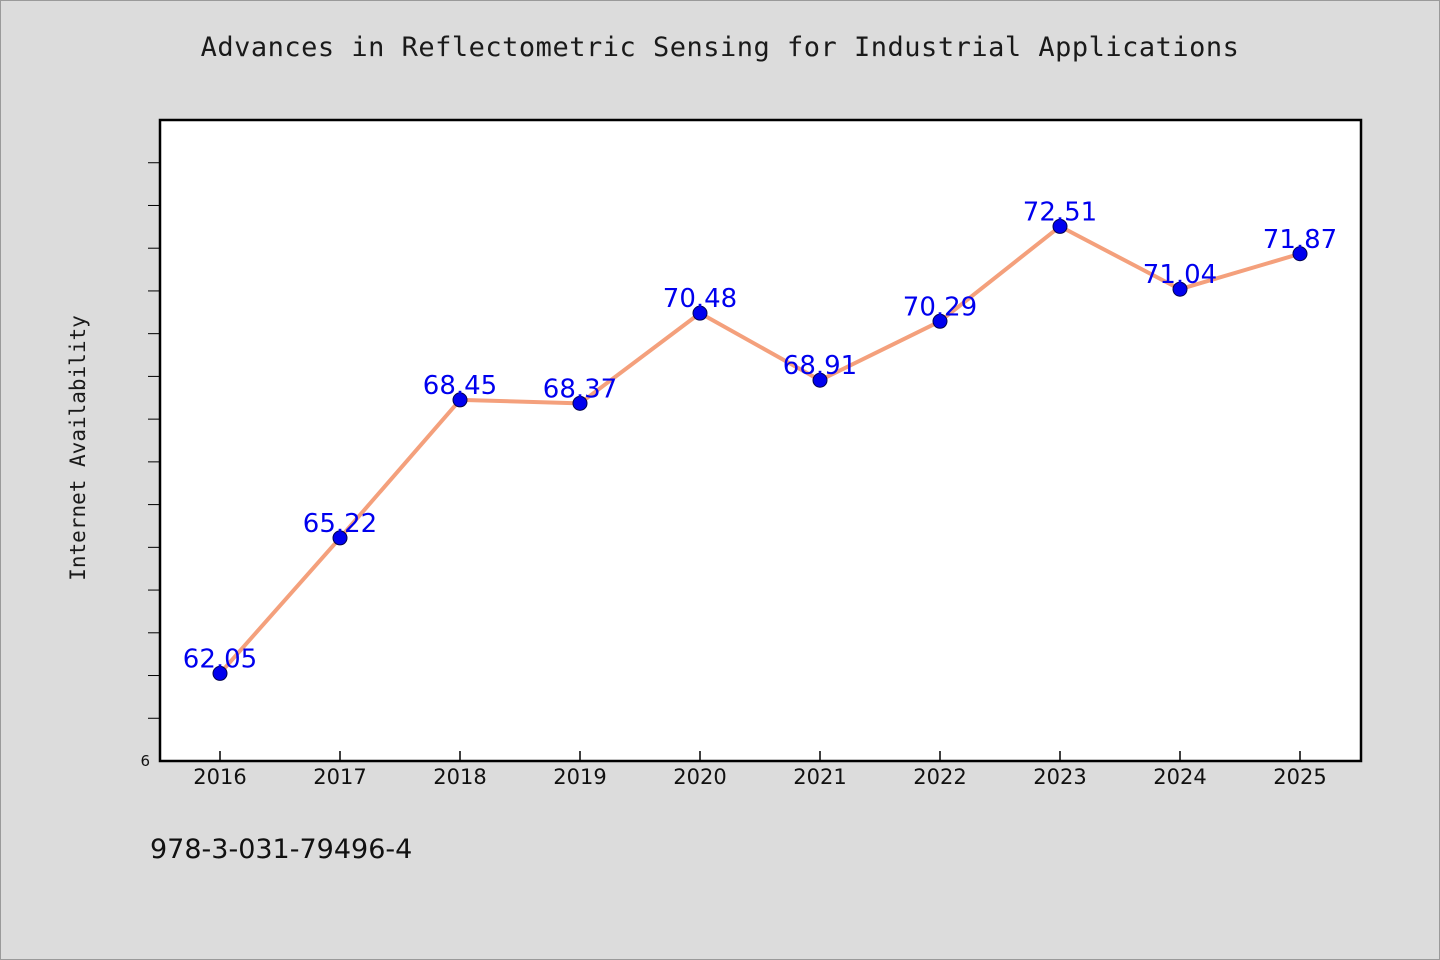 This screenshot has width=1440, height=960. What do you see at coordinates (1179, 777) in the screenshot?
I see `x-tick-label: 2024` at bounding box center [1179, 777].